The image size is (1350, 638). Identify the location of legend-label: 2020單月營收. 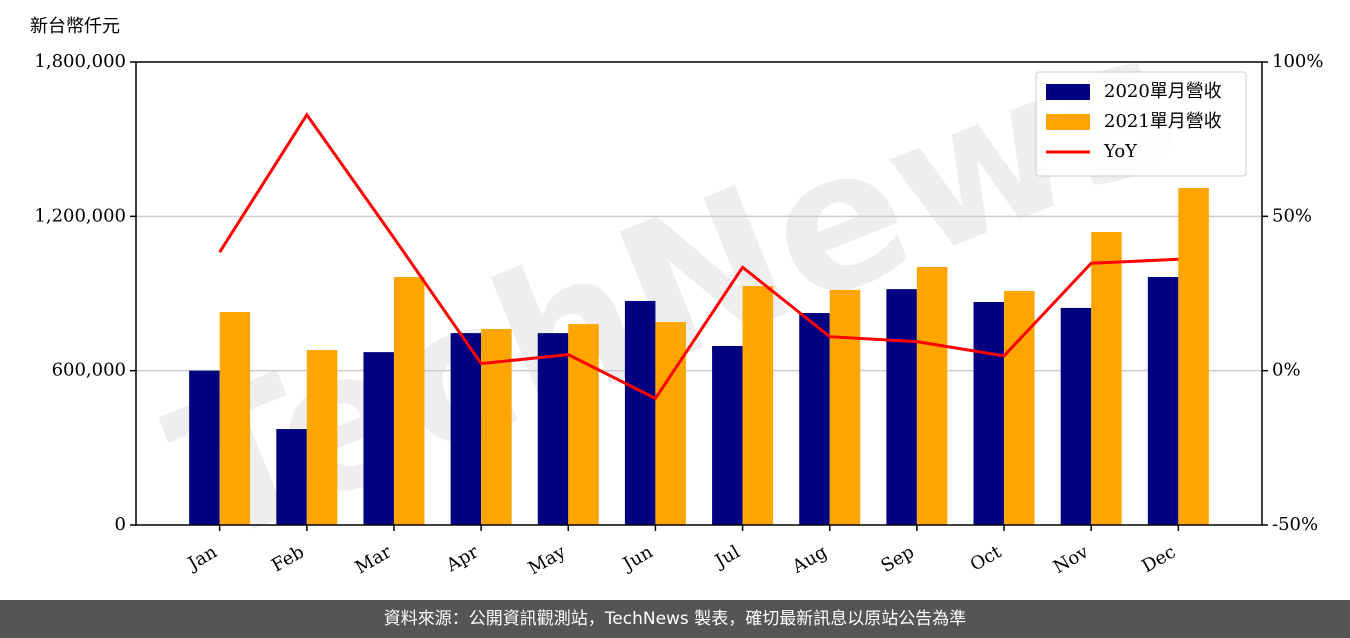
(1163, 91).